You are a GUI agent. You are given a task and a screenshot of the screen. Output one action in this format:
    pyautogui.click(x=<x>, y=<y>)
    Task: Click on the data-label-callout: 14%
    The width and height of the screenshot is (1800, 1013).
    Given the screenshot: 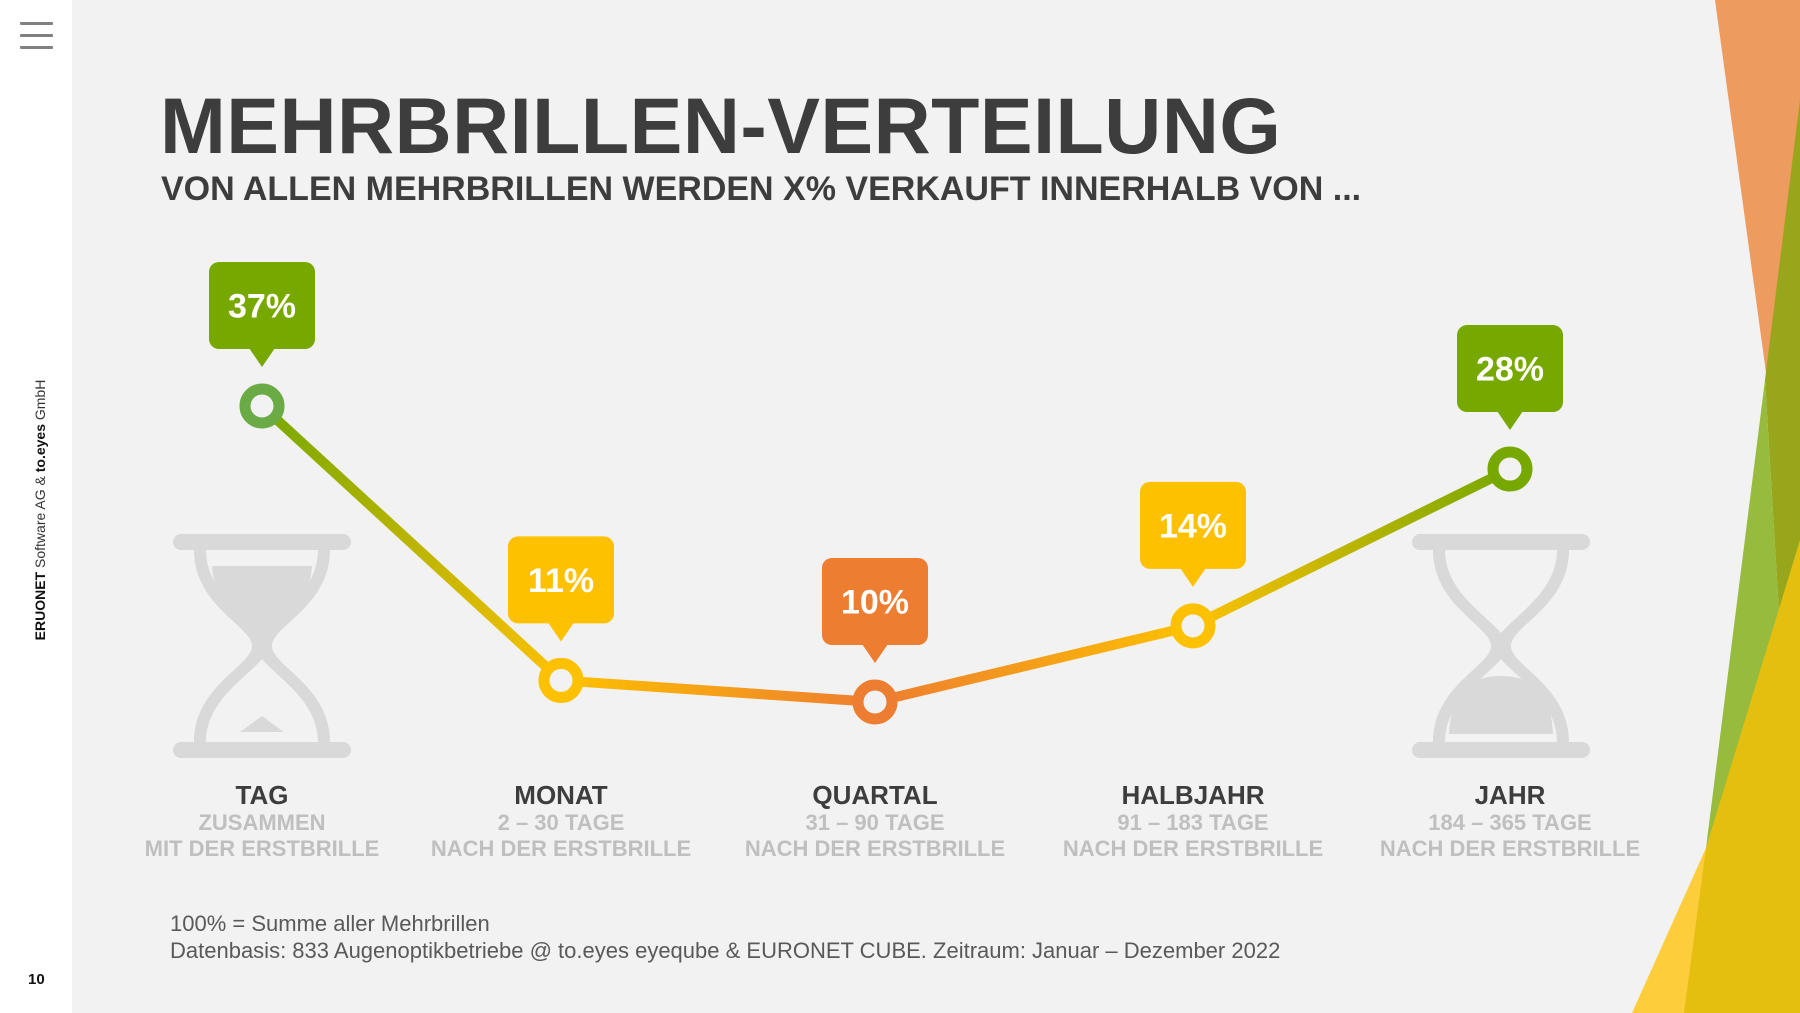 What is the action you would take?
    pyautogui.click(x=1193, y=534)
    